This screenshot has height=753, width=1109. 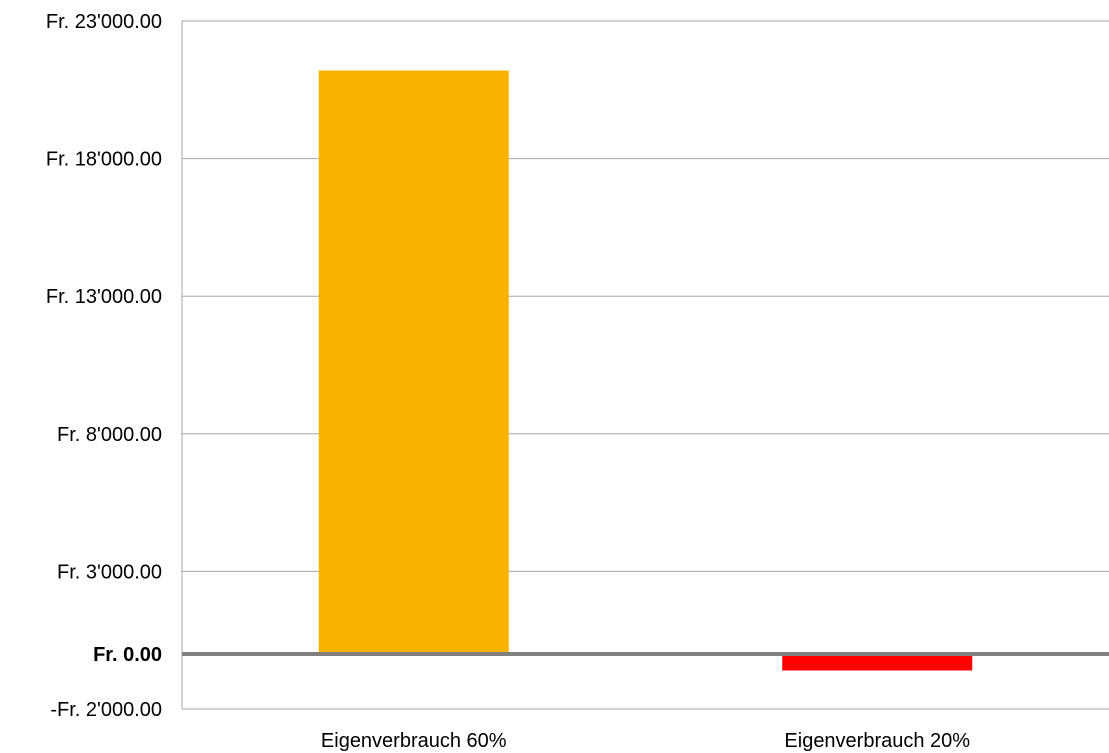 I want to click on y-tick-label: Fr. 13'000.00, so click(x=104, y=297).